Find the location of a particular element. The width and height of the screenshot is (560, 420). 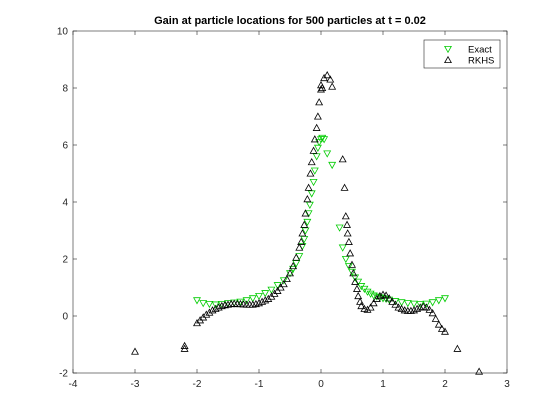

x-tick-label: 0 is located at coordinates (321, 384).